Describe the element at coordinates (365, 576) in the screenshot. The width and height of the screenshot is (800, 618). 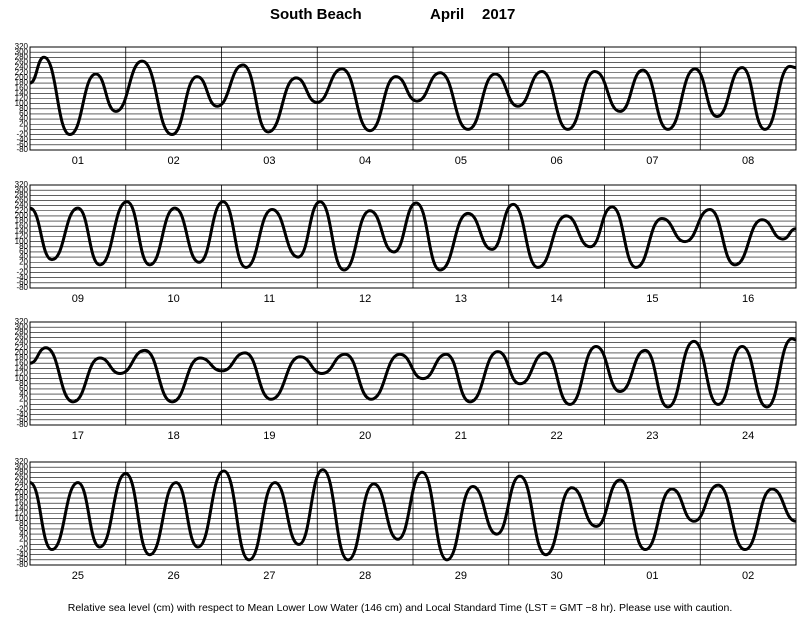
I see `day-label: 28` at that location.